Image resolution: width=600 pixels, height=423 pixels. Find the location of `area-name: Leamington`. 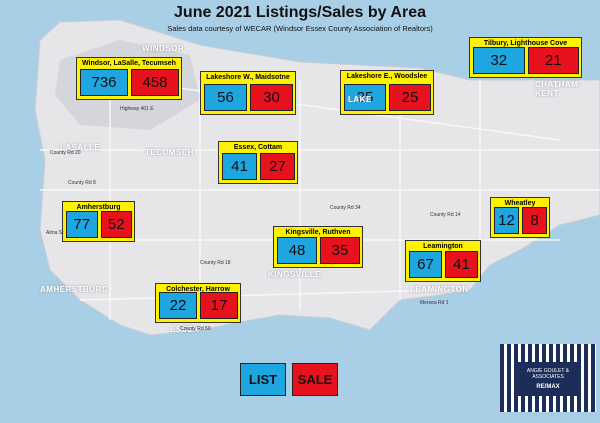

area-name: Leamington is located at coordinates (443, 246).